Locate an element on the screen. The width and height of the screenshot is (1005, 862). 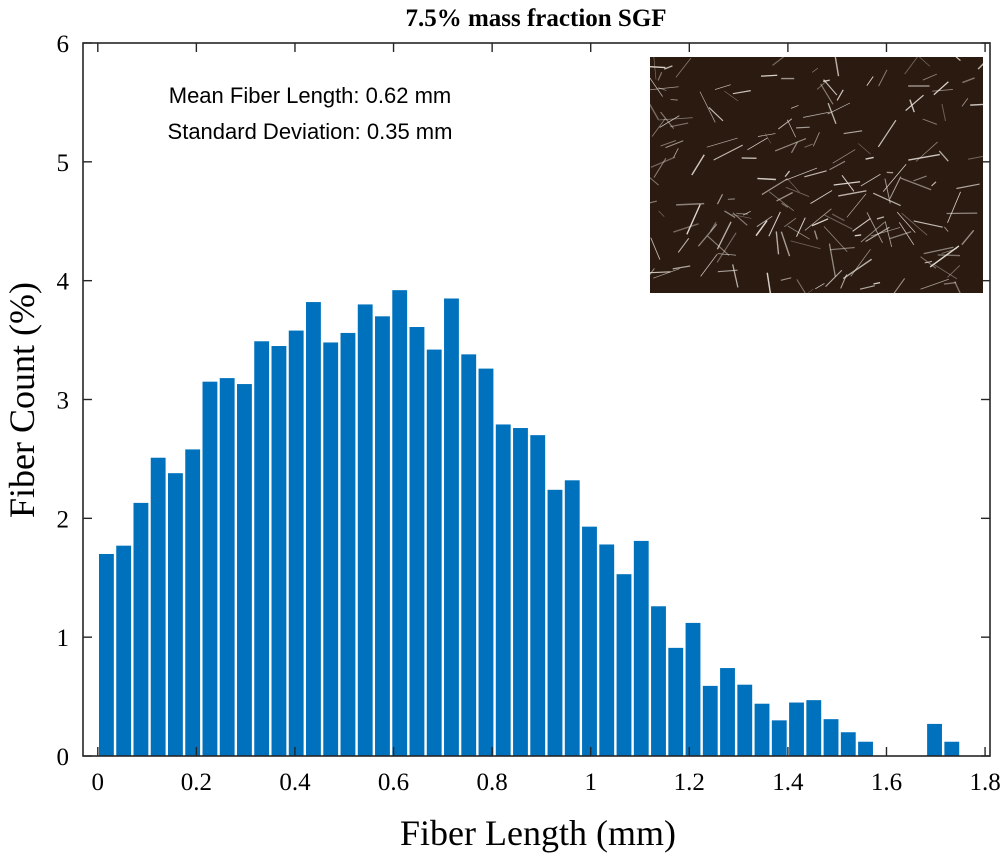
micrograph-image is located at coordinates (816, 175).